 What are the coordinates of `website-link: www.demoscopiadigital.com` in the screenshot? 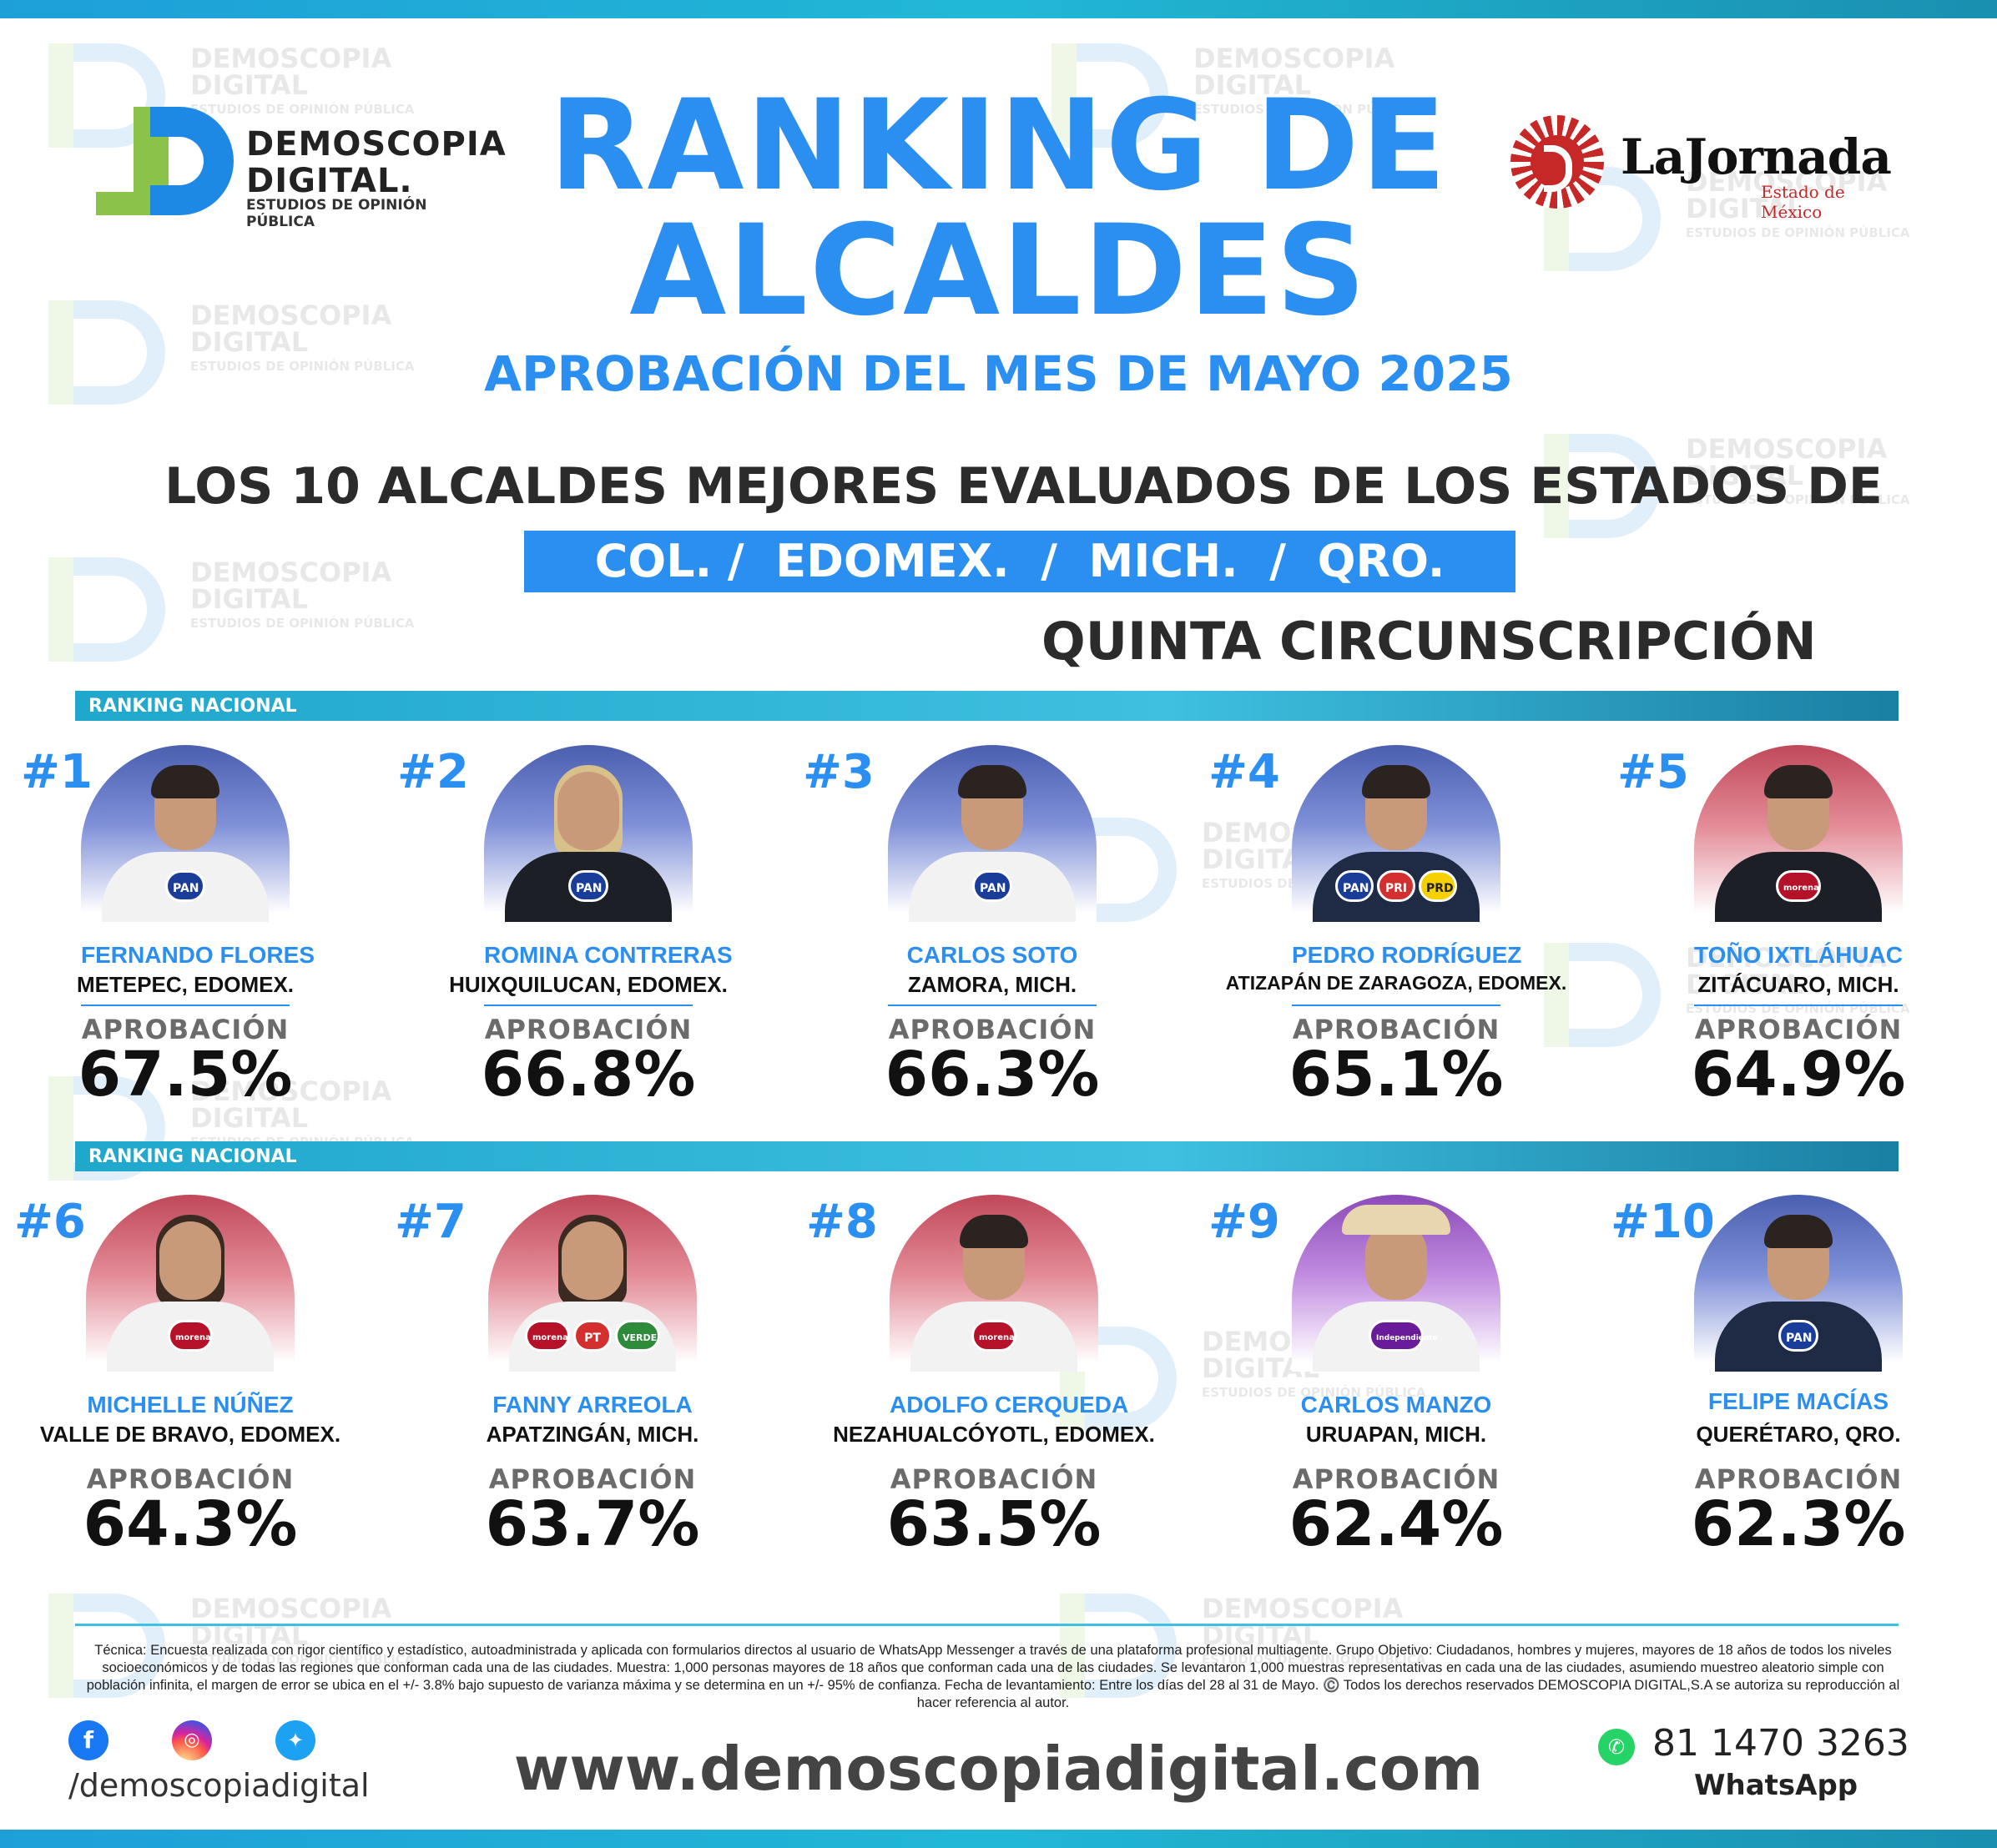 It's located at (998, 1769).